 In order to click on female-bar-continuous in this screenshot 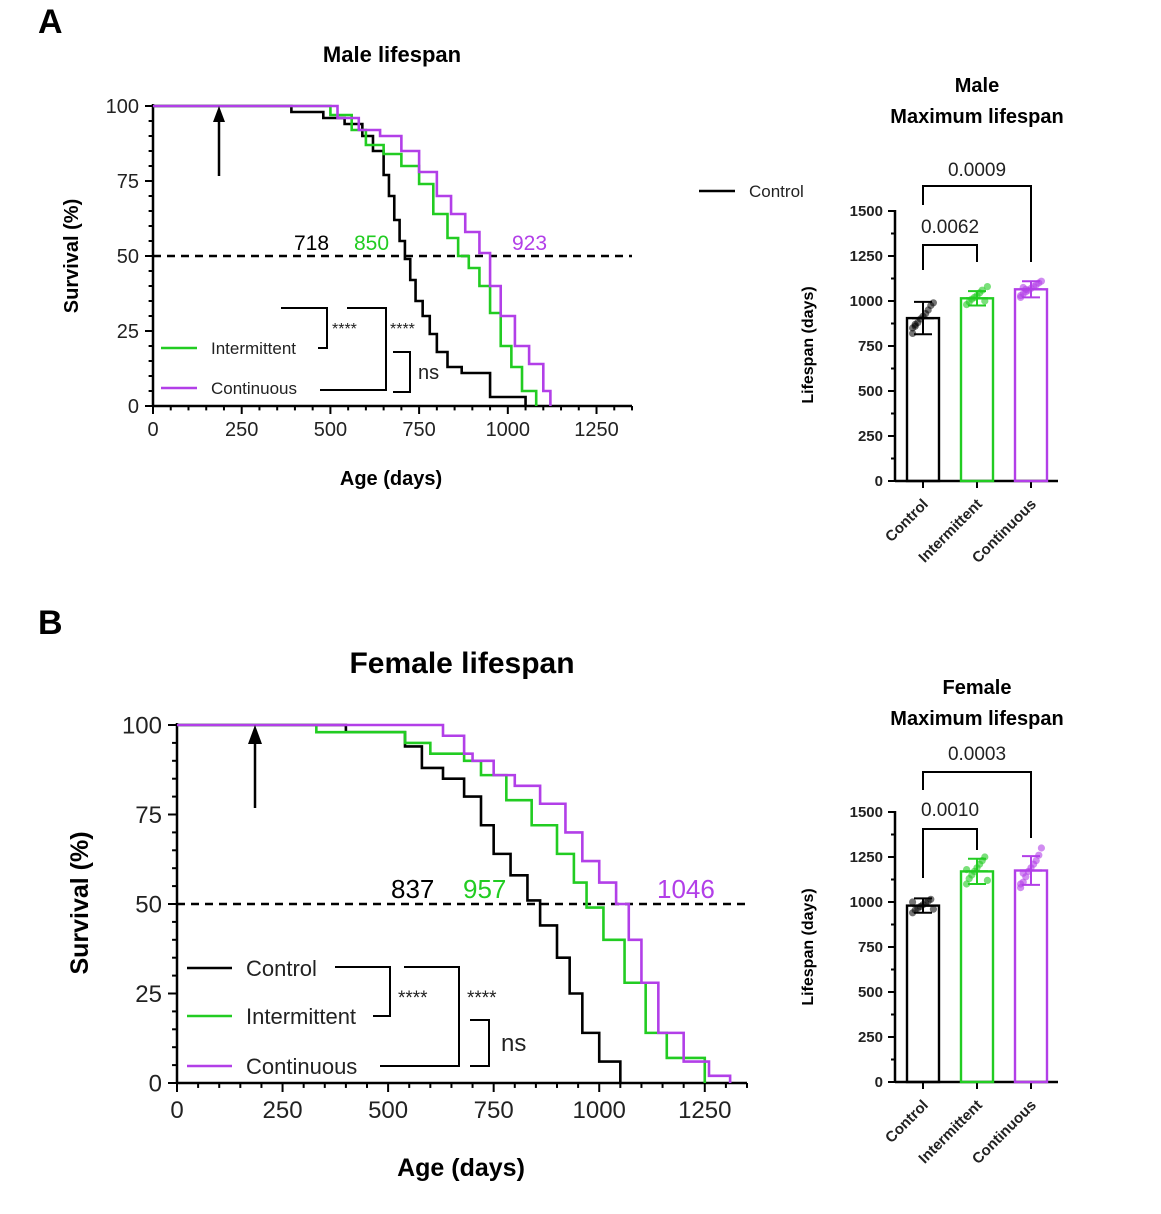, I will do `click(1031, 976)`.